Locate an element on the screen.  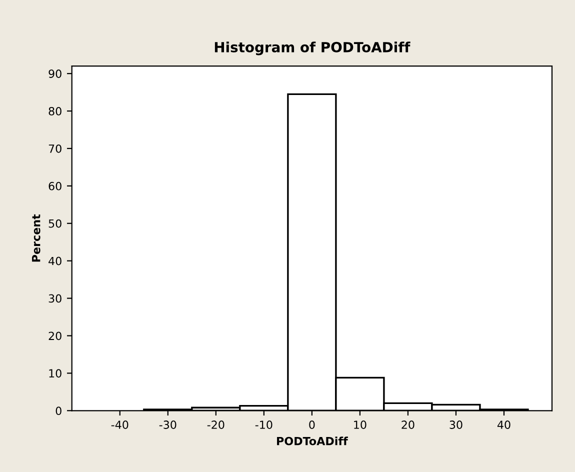
y-tick-label: 60 is located at coordinates (55, 186).